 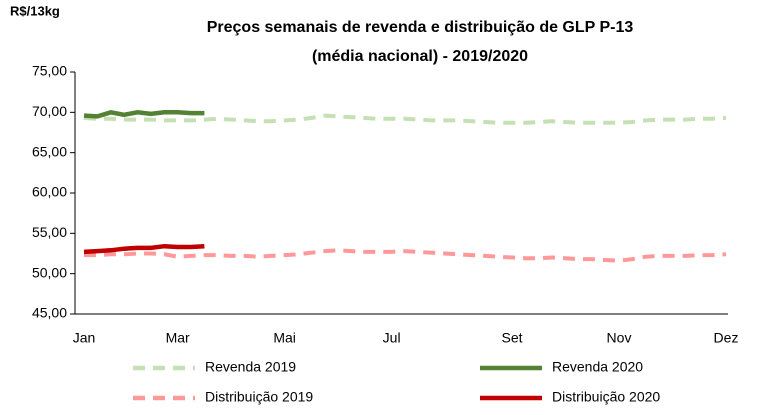 I want to click on y-tick-label: 65,00, so click(x=49, y=151).